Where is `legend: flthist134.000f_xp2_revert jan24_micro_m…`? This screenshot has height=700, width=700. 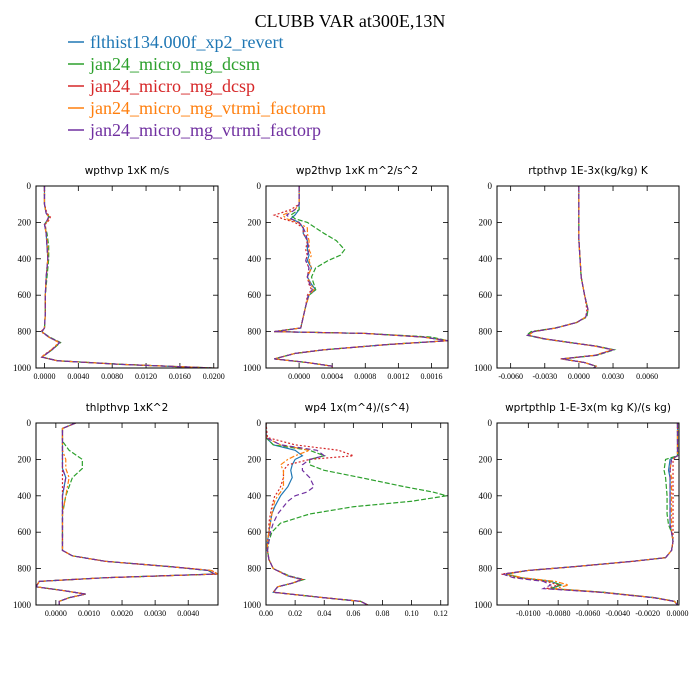 legend: flthist134.000f_xp2_revert jan24_micro_m… is located at coordinates (197, 86).